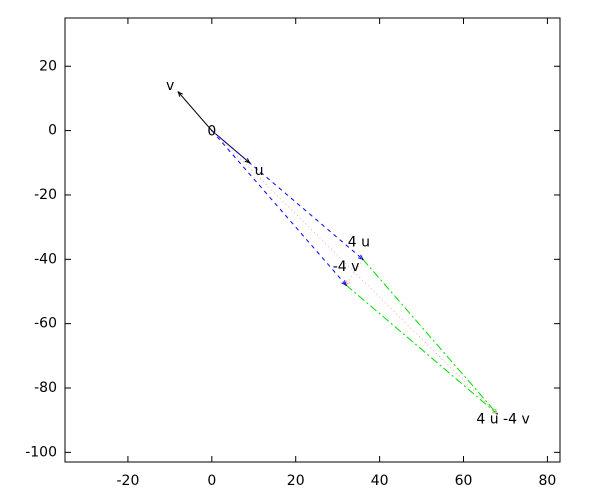  What do you see at coordinates (259, 171) in the screenshot?
I see `point-label: u` at bounding box center [259, 171].